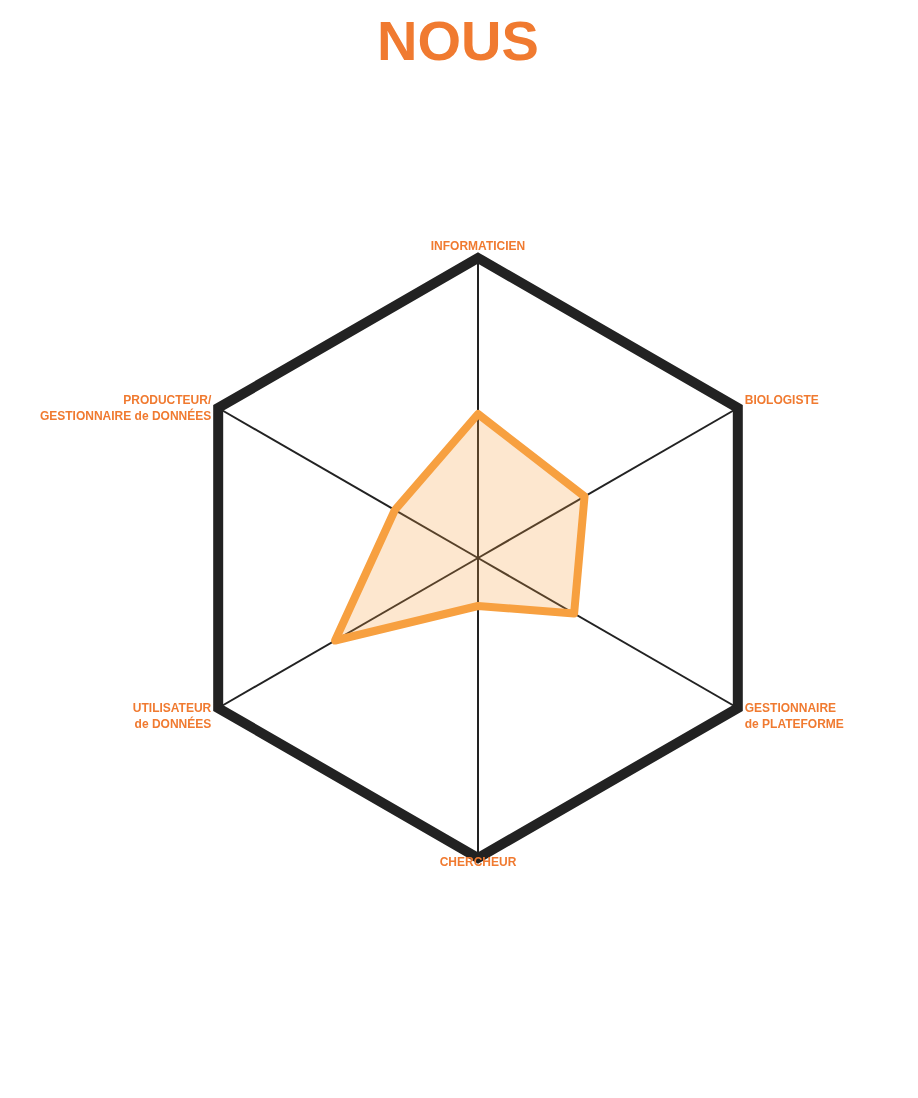  What do you see at coordinates (478, 862) in the screenshot?
I see `spoke-label: CHERCHEUR` at bounding box center [478, 862].